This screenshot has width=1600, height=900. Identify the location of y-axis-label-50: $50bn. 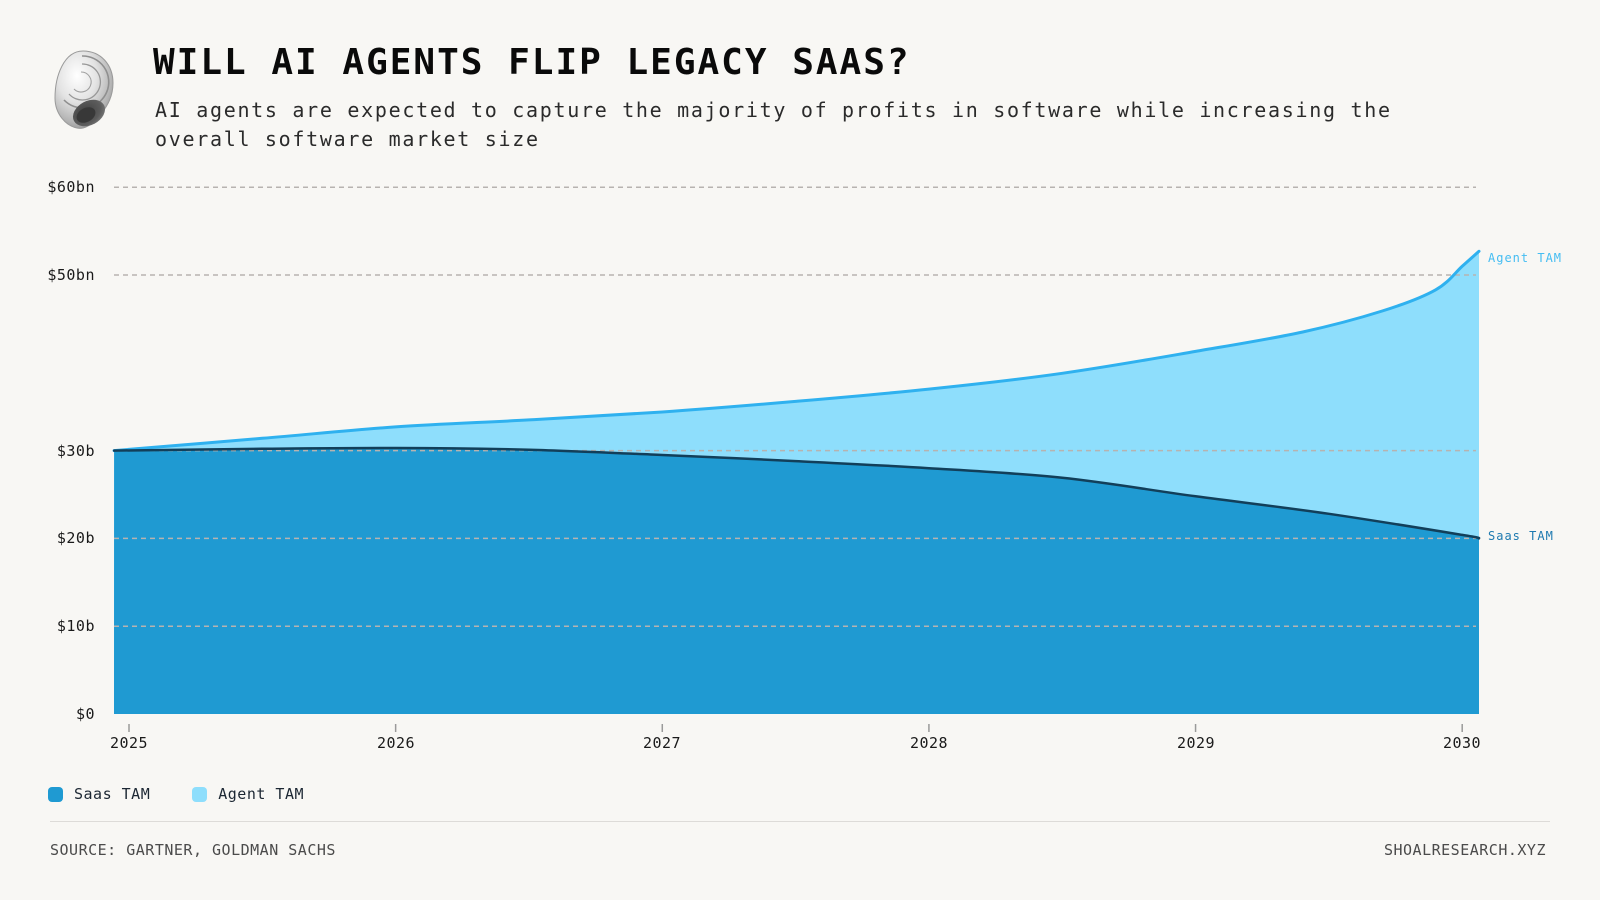
(71, 275).